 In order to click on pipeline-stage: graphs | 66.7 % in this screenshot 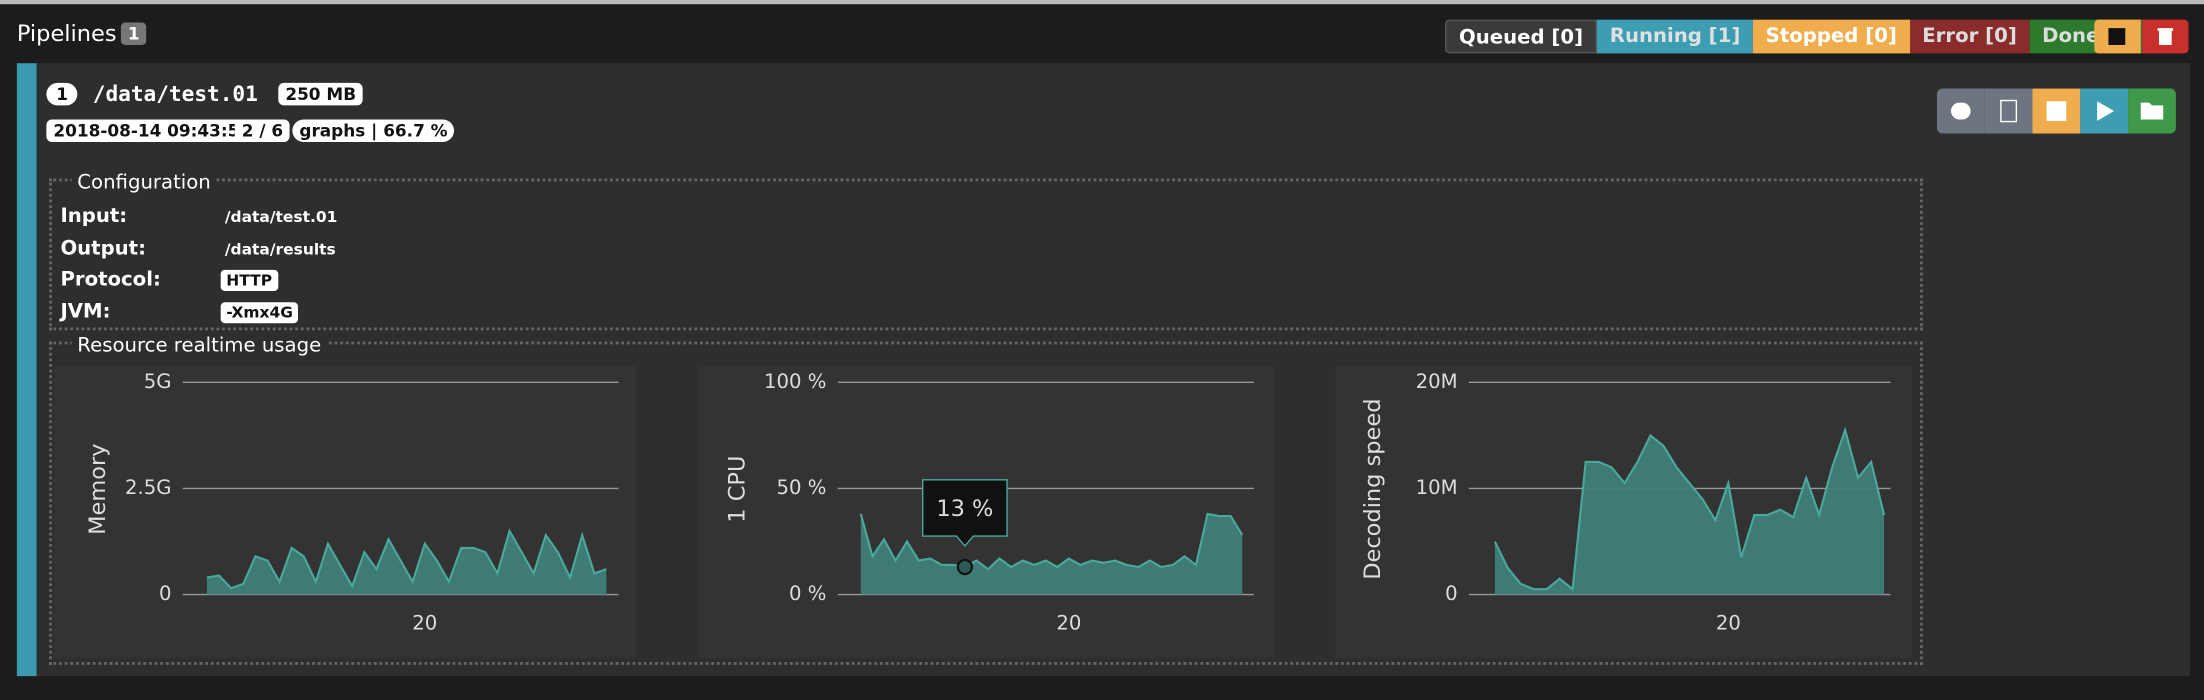, I will do `click(373, 130)`.